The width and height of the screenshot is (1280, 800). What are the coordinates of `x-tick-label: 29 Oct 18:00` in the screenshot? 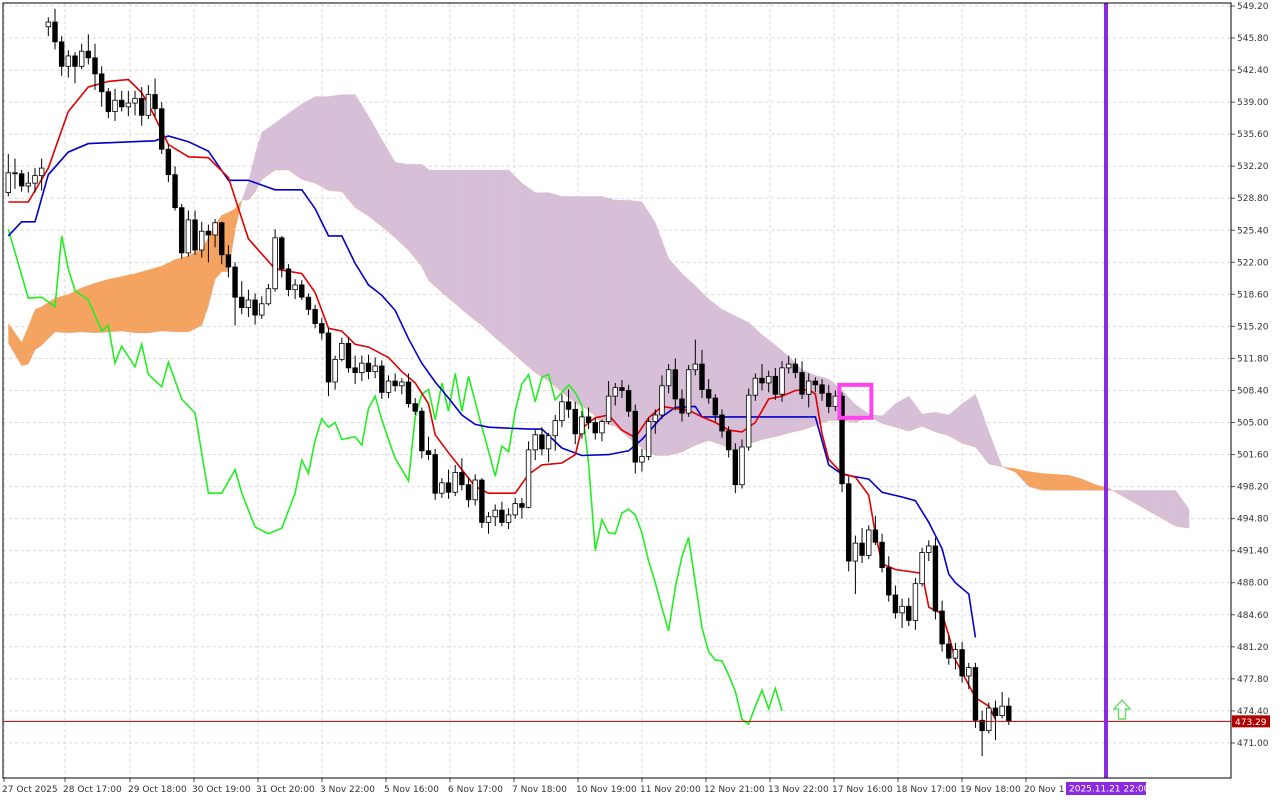 It's located at (157, 790).